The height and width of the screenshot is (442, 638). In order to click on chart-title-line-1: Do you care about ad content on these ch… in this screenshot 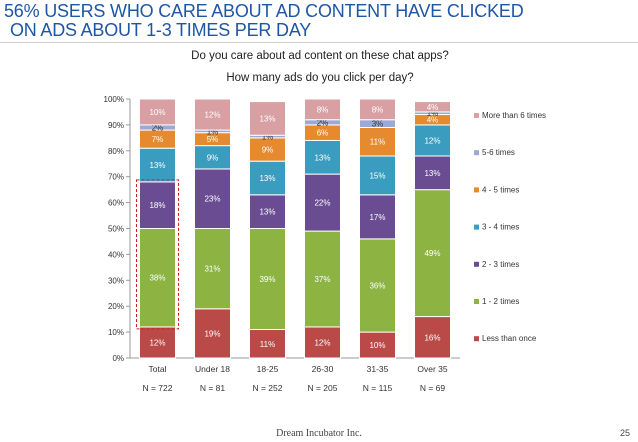, I will do `click(320, 56)`.